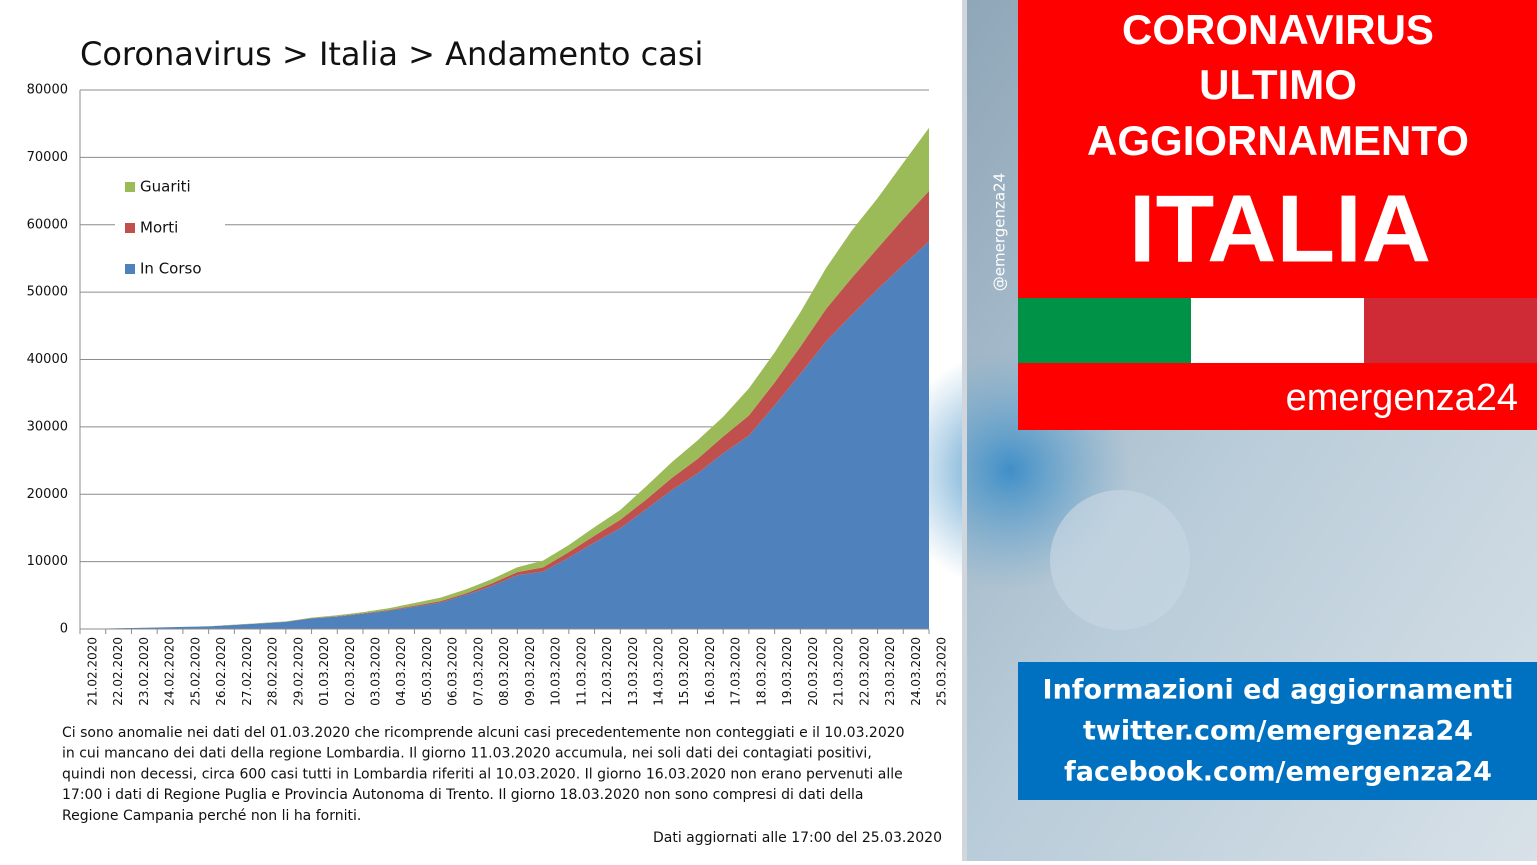 Image resolution: width=1537 pixels, height=865 pixels. Describe the element at coordinates (401, 671) in the screenshot. I see `x-tick-label: 04.03.2020` at that location.